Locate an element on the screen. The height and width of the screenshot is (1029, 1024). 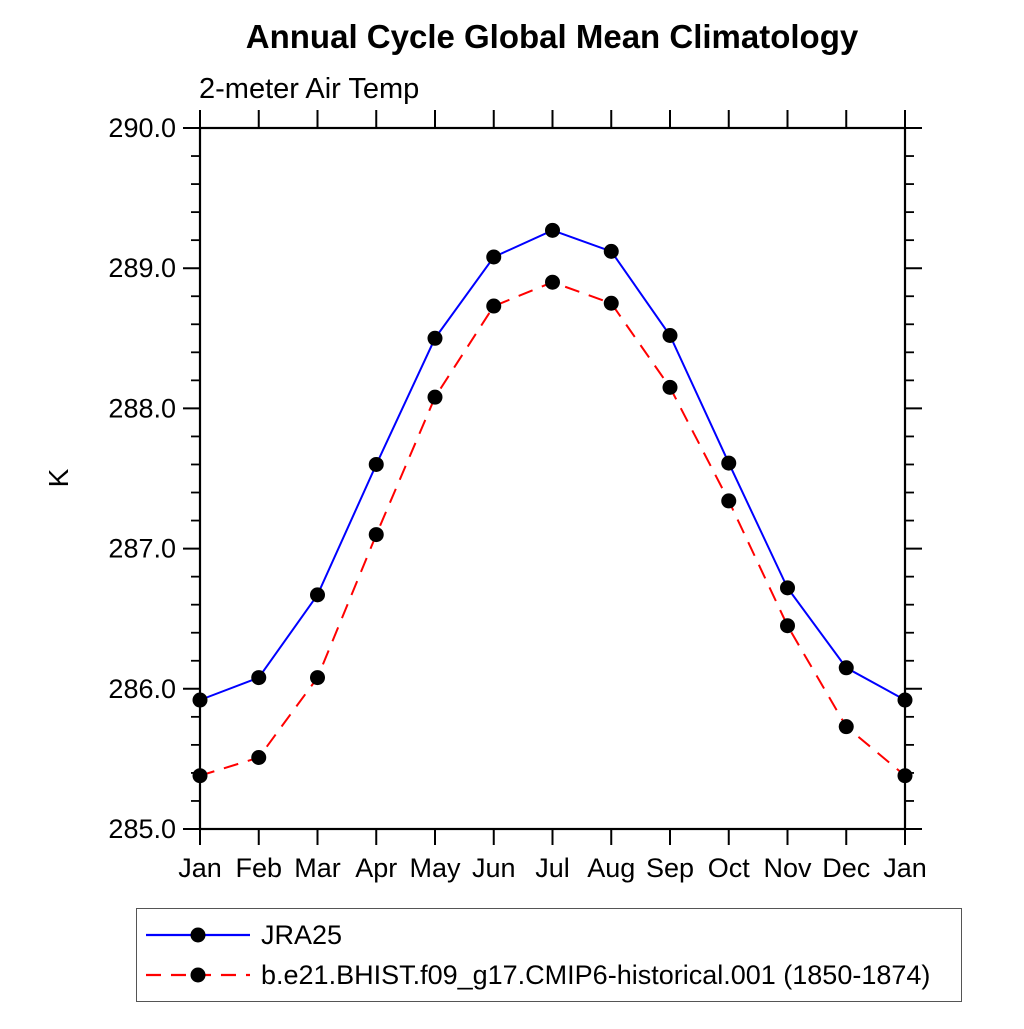
y-tick-label: 289.0 is located at coordinates (142, 268).